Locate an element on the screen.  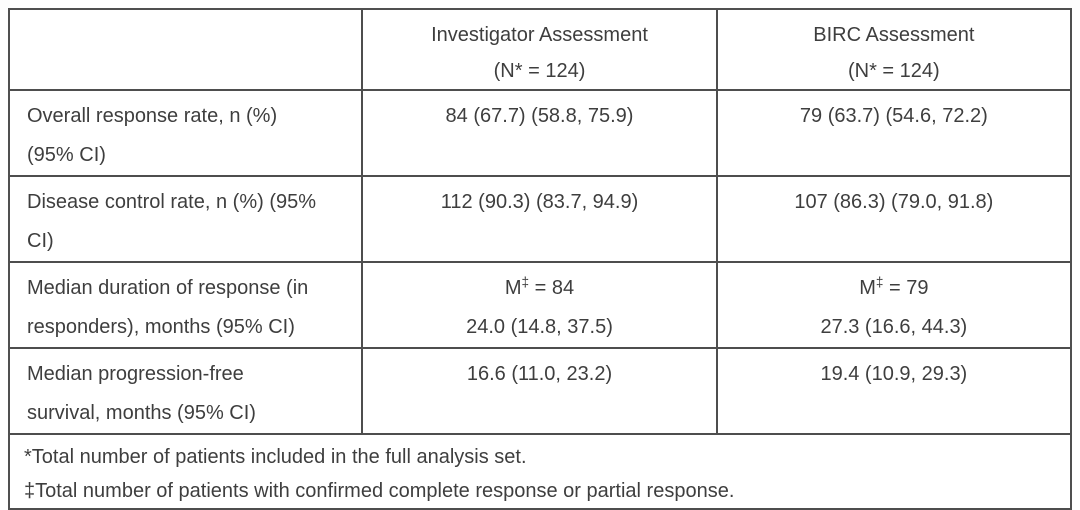
value-line: 79 (63.7) (54.6, 72.2) is located at coordinates (893, 116).